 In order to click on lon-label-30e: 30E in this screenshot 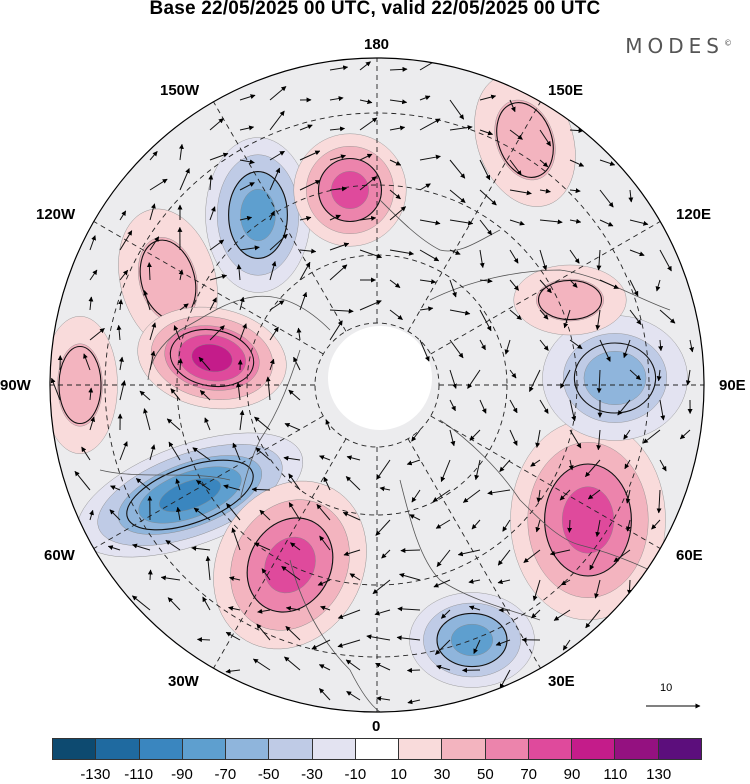, I will do `click(561, 681)`.